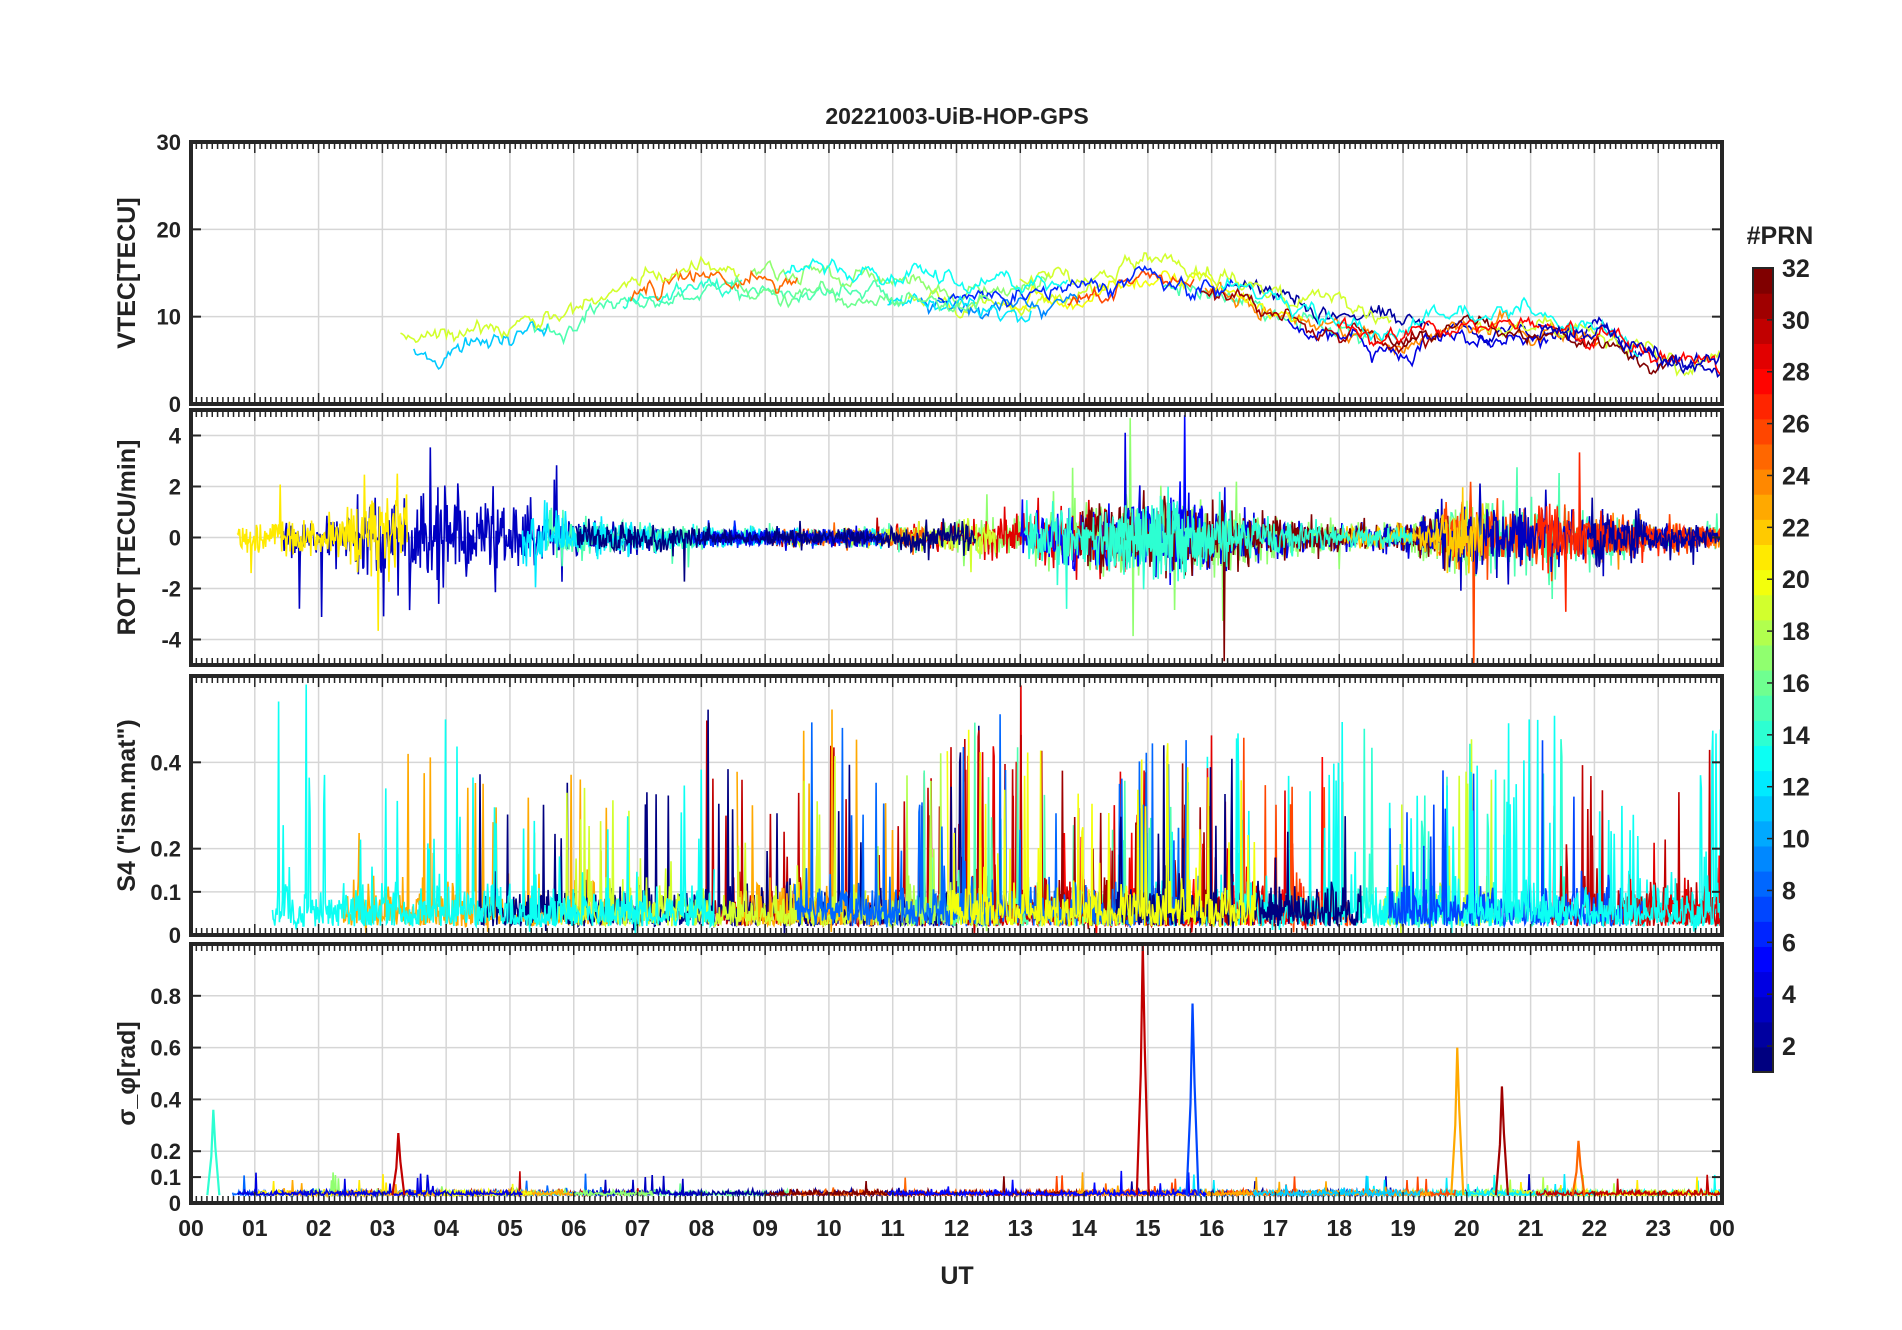 This screenshot has width=1902, height=1330. I want to click on x-tick-label: 15, so click(1148, 1228).